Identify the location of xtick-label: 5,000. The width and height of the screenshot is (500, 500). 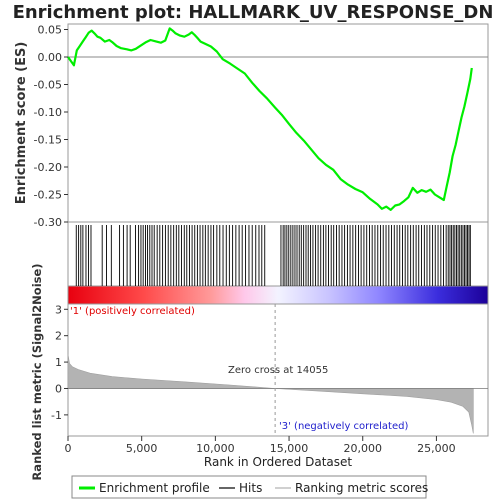
(142, 448).